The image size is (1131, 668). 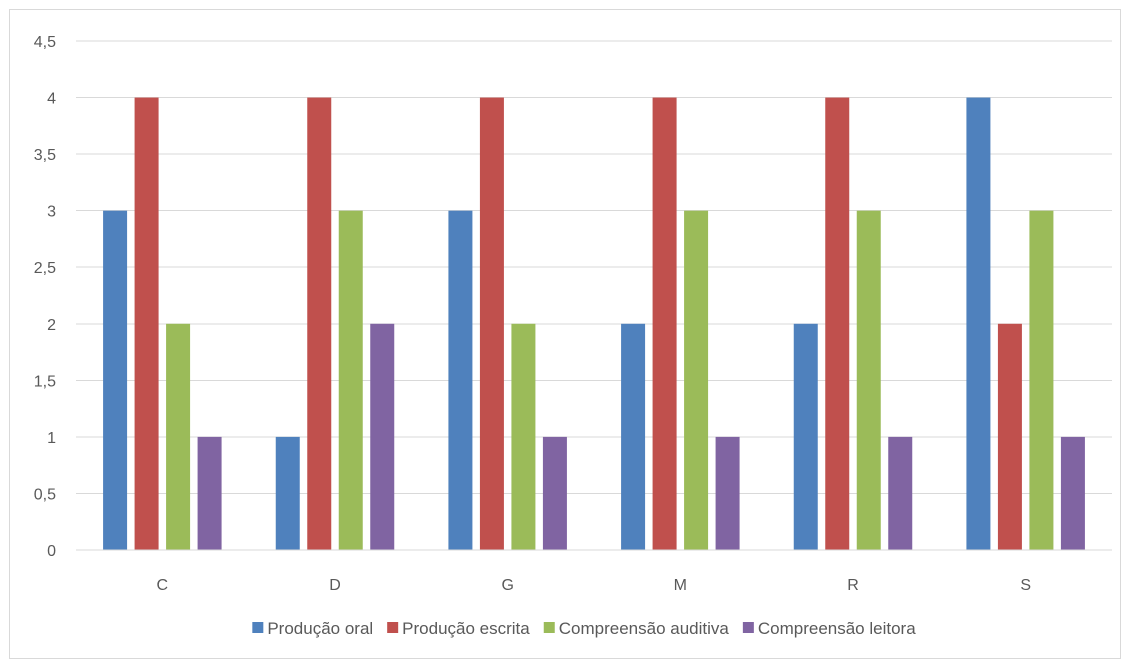 What do you see at coordinates (51, 551) in the screenshot?
I see `y-tick-label: 0` at bounding box center [51, 551].